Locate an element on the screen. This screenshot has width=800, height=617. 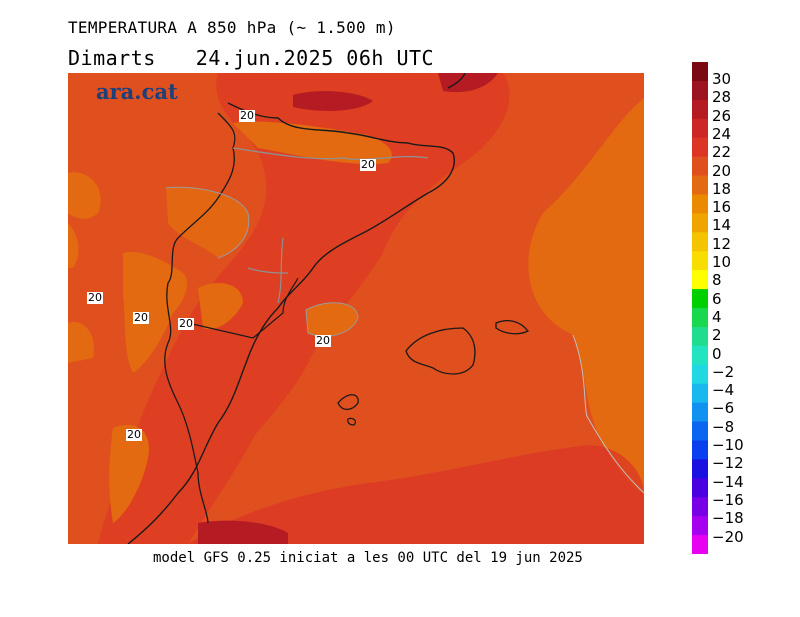
temperature-color-scale is located at coordinates (700, 308).